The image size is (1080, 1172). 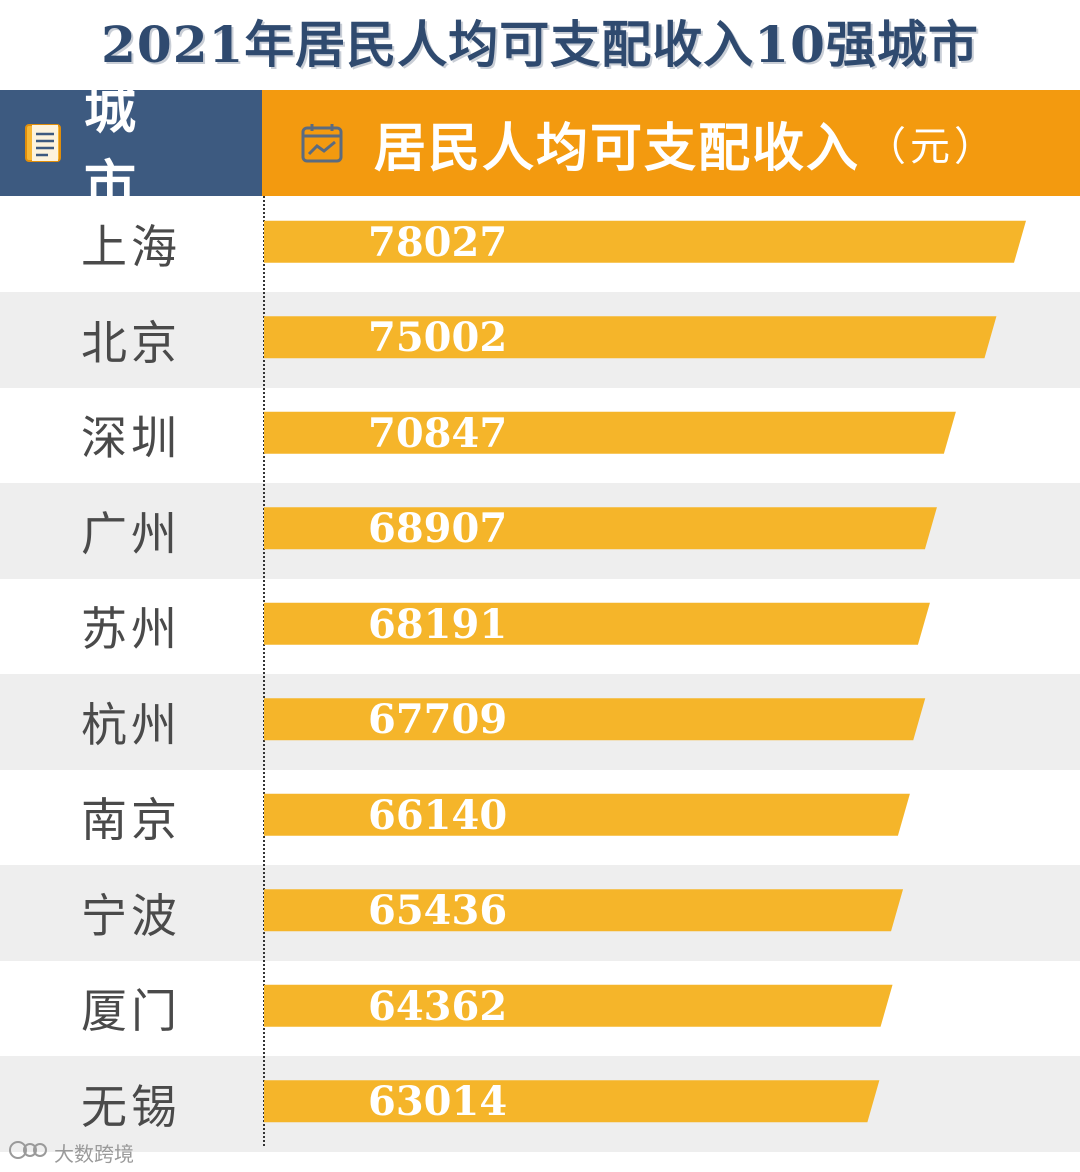 I want to click on bar-value-label: 63014, so click(x=438, y=1101).